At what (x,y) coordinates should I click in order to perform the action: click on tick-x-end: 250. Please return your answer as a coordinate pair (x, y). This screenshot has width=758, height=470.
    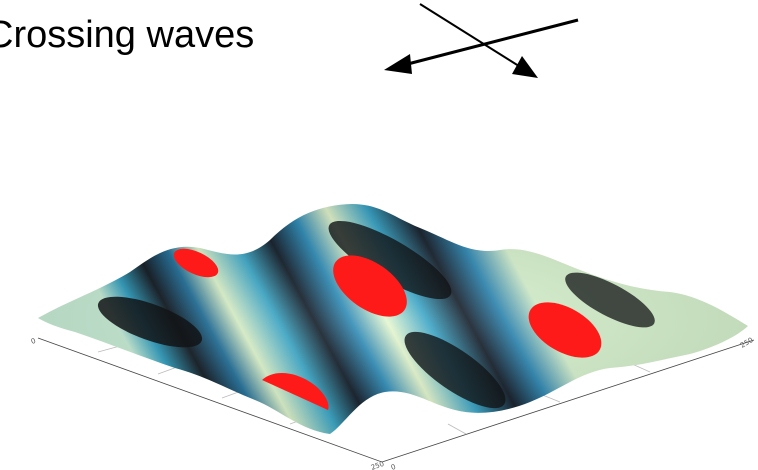
    Looking at the image, I should click on (377, 465).